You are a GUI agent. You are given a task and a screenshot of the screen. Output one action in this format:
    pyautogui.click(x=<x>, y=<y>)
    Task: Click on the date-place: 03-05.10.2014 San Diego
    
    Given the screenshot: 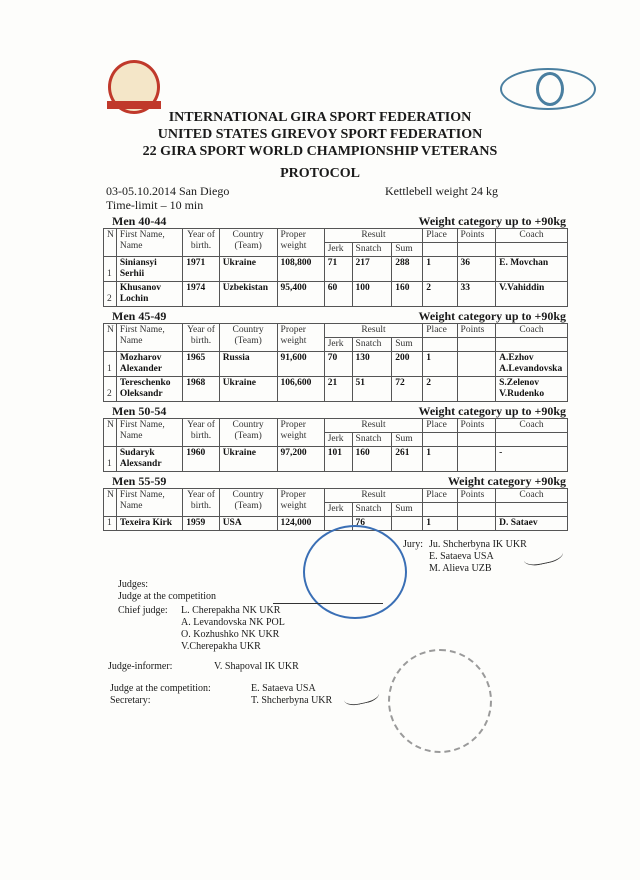 What is the action you would take?
    pyautogui.click(x=168, y=191)
    